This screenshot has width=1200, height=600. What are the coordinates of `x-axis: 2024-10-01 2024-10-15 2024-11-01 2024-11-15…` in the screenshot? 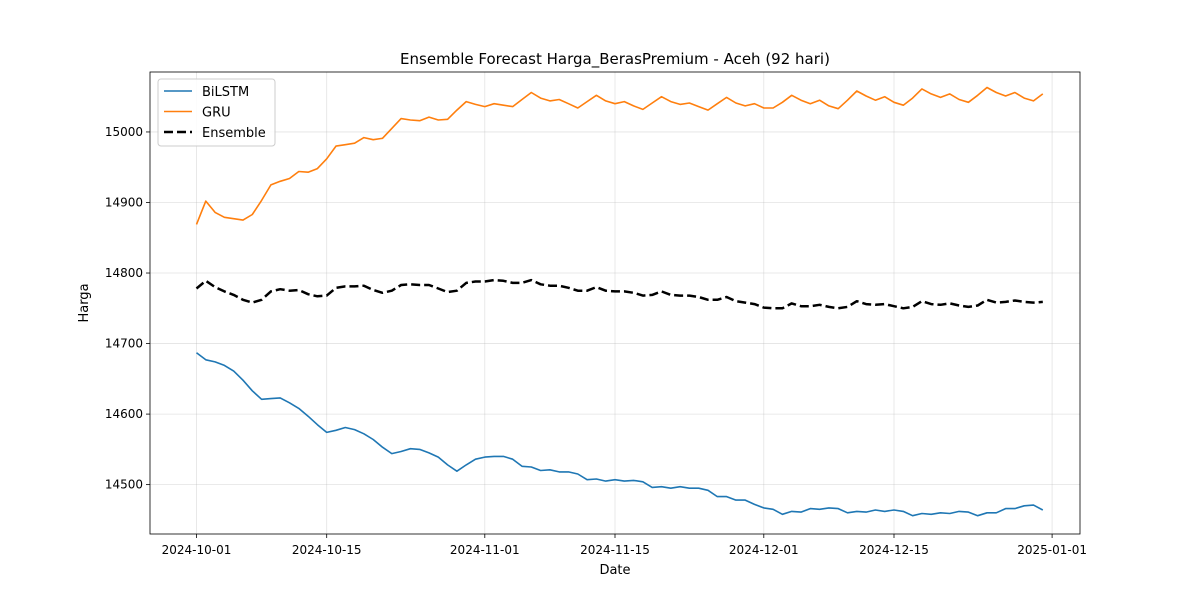 It's located at (624, 545).